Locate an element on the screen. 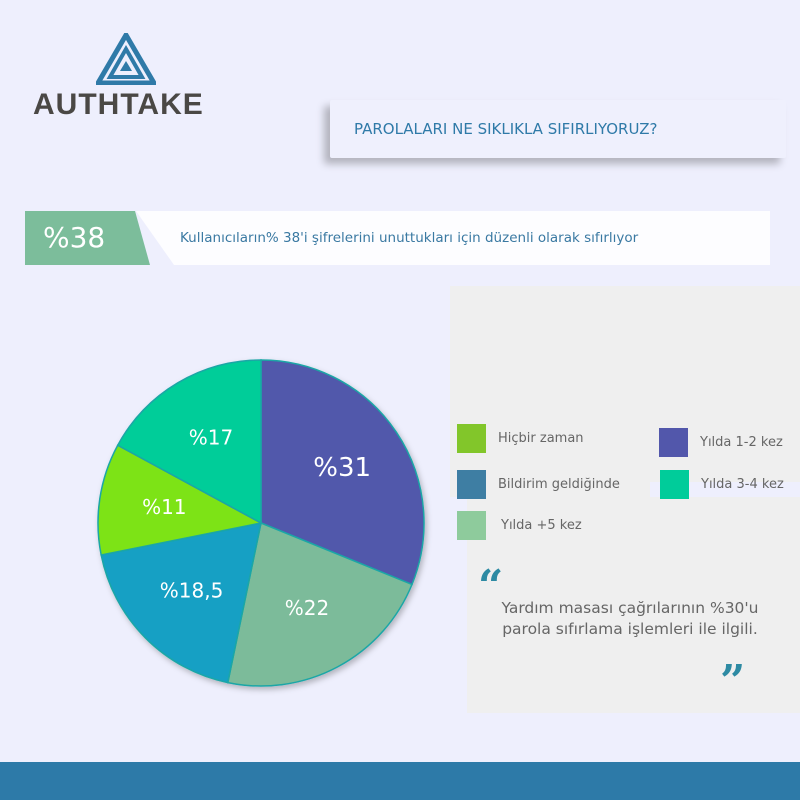 This screenshot has width=800, height=800. stat-value: %38 is located at coordinates (74, 237).